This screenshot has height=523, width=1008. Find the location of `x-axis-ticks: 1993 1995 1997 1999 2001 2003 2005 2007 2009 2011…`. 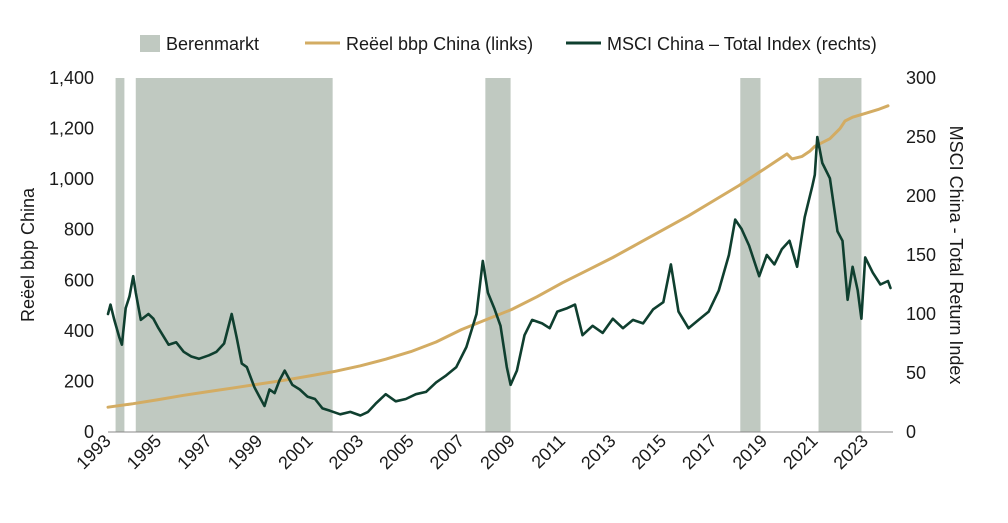

x-axis-ticks: 1993 1995 1997 1999 2001 2003 2005 2007 2009 2011… is located at coordinates (472, 452).